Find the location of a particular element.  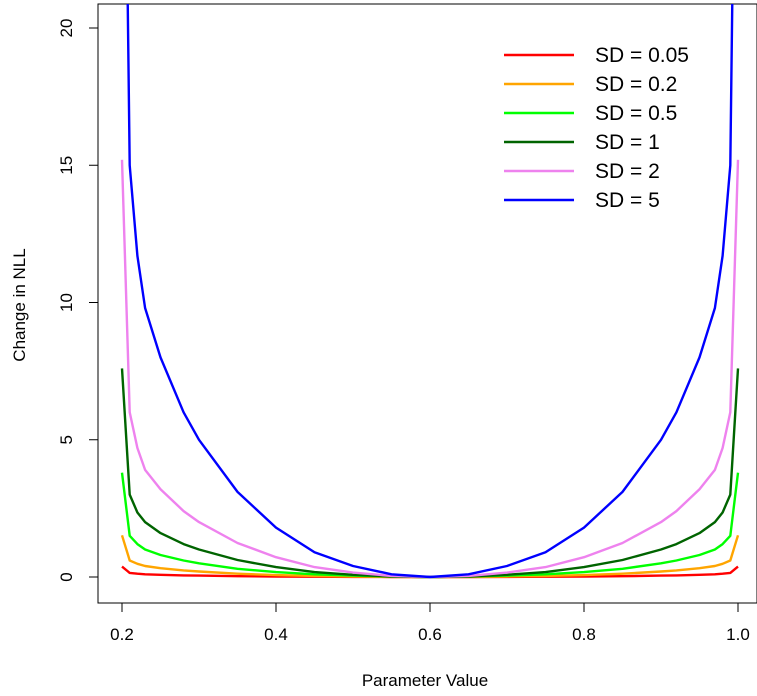

legend-label: SD = 0.05 is located at coordinates (642, 55).